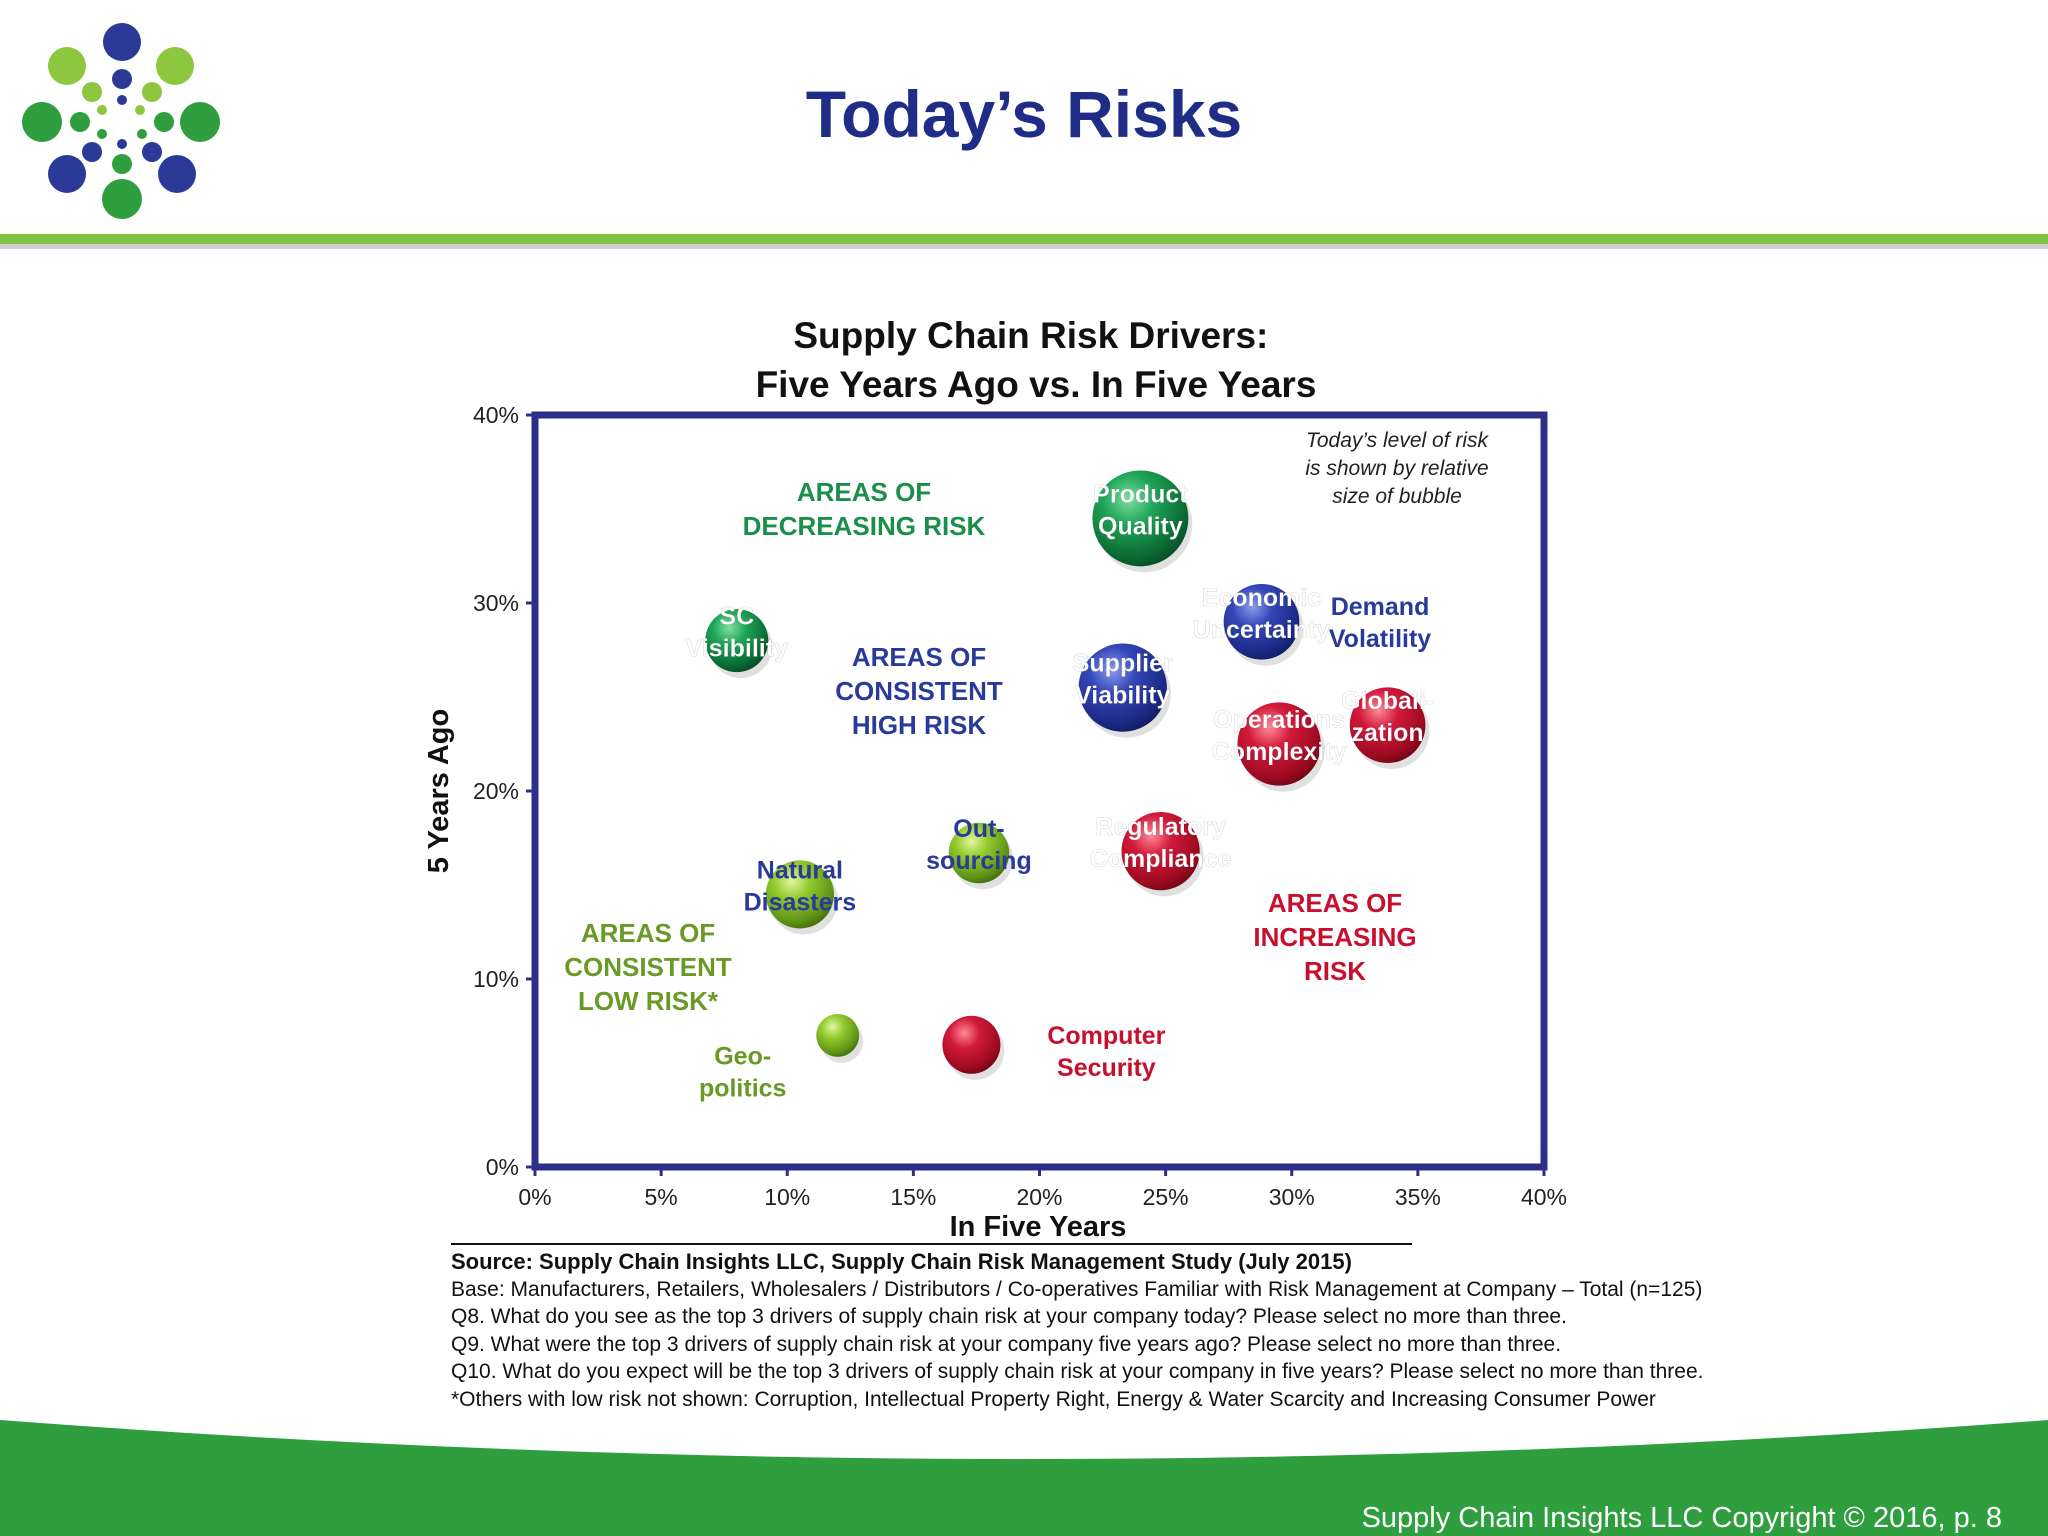 The image size is (2048, 1536). What do you see at coordinates (1024, 114) in the screenshot?
I see `slide-title: Today’s Risks` at bounding box center [1024, 114].